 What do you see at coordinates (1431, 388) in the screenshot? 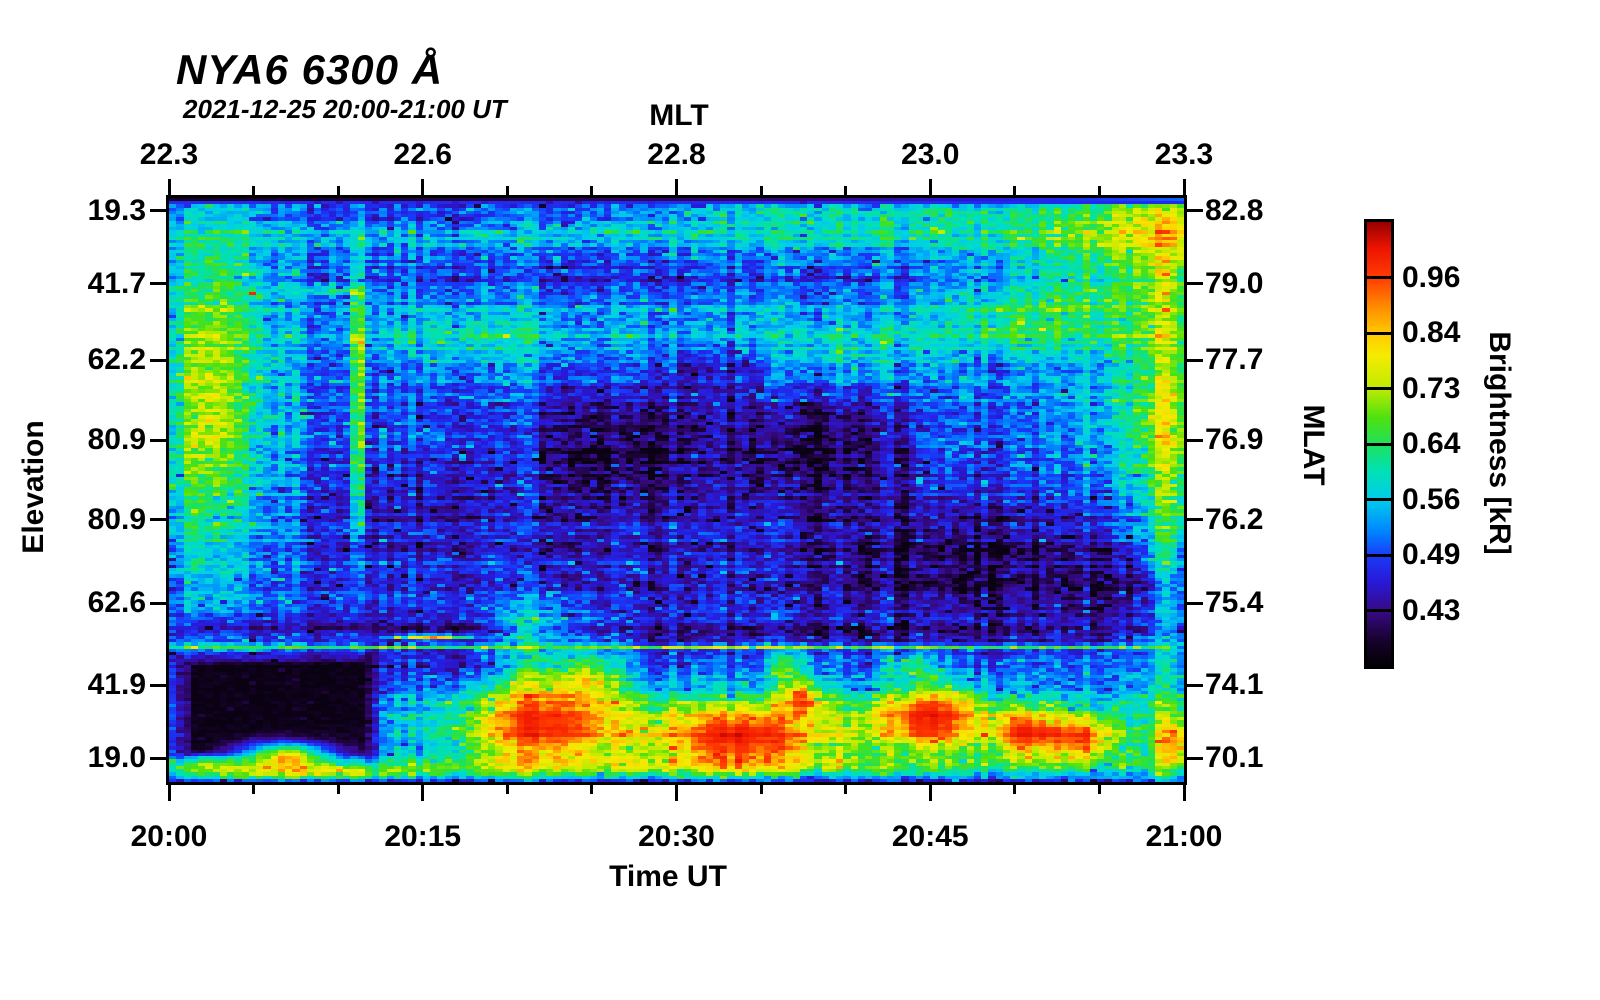
I see `colorbar-tick-label: 0.73` at bounding box center [1431, 388].